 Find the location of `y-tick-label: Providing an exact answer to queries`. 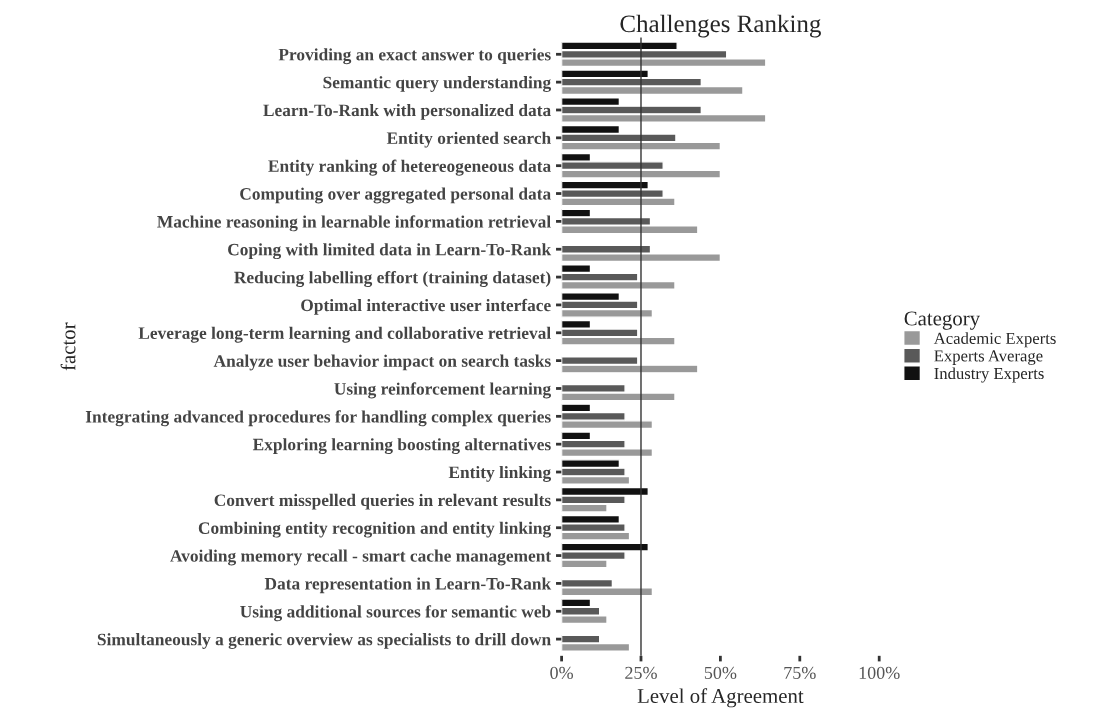

y-tick-label: Providing an exact answer to queries is located at coordinates (414, 56).